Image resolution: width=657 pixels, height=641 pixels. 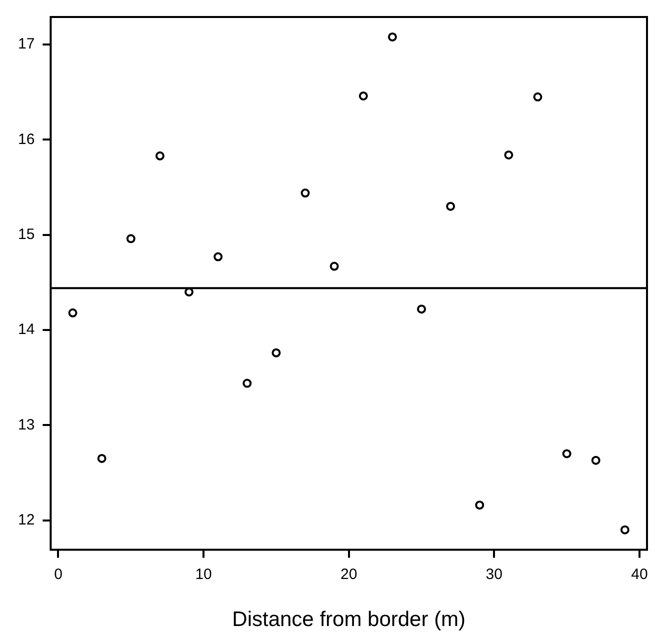 I want to click on x-tick-label: 0, so click(x=58, y=574).